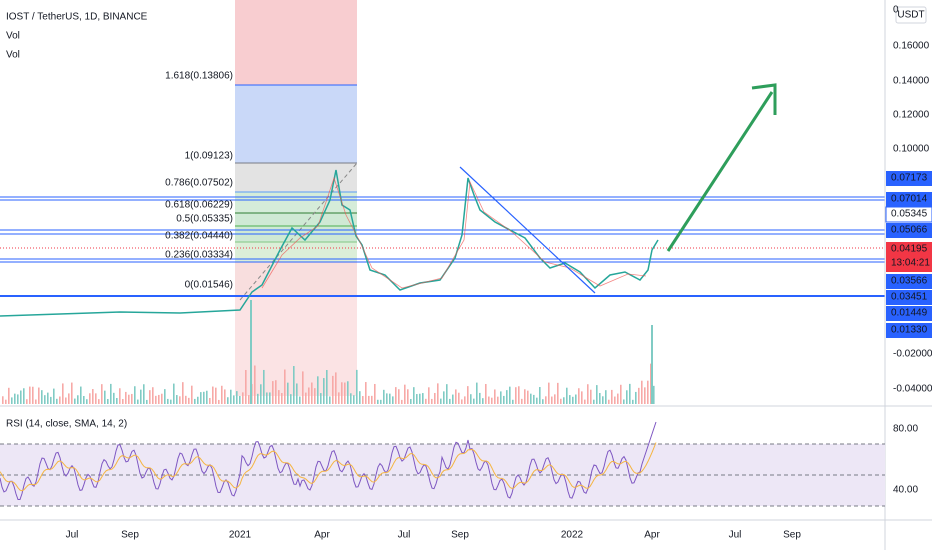  What do you see at coordinates (328, 467) in the screenshot?
I see `rsi-ma` at bounding box center [328, 467].